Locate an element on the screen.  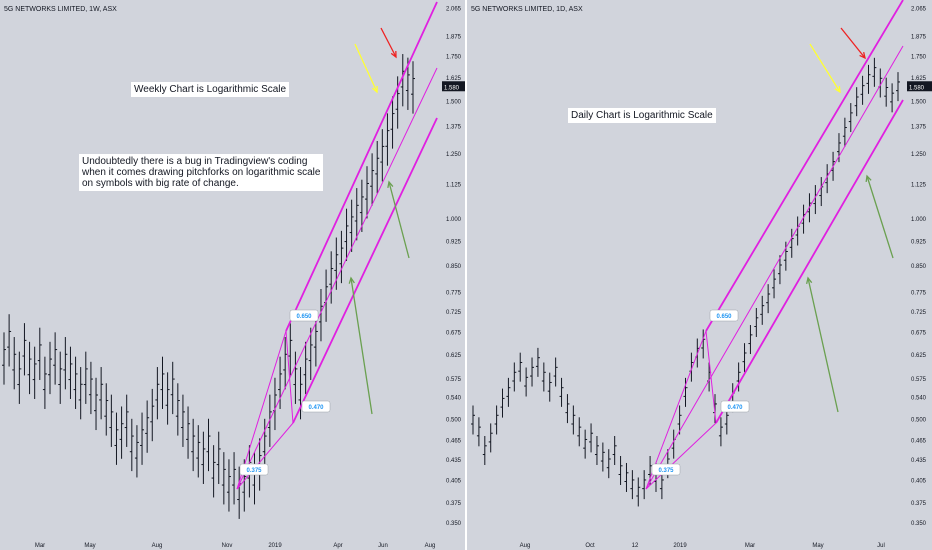
green-arrow-head is located at coordinates (390, 184).